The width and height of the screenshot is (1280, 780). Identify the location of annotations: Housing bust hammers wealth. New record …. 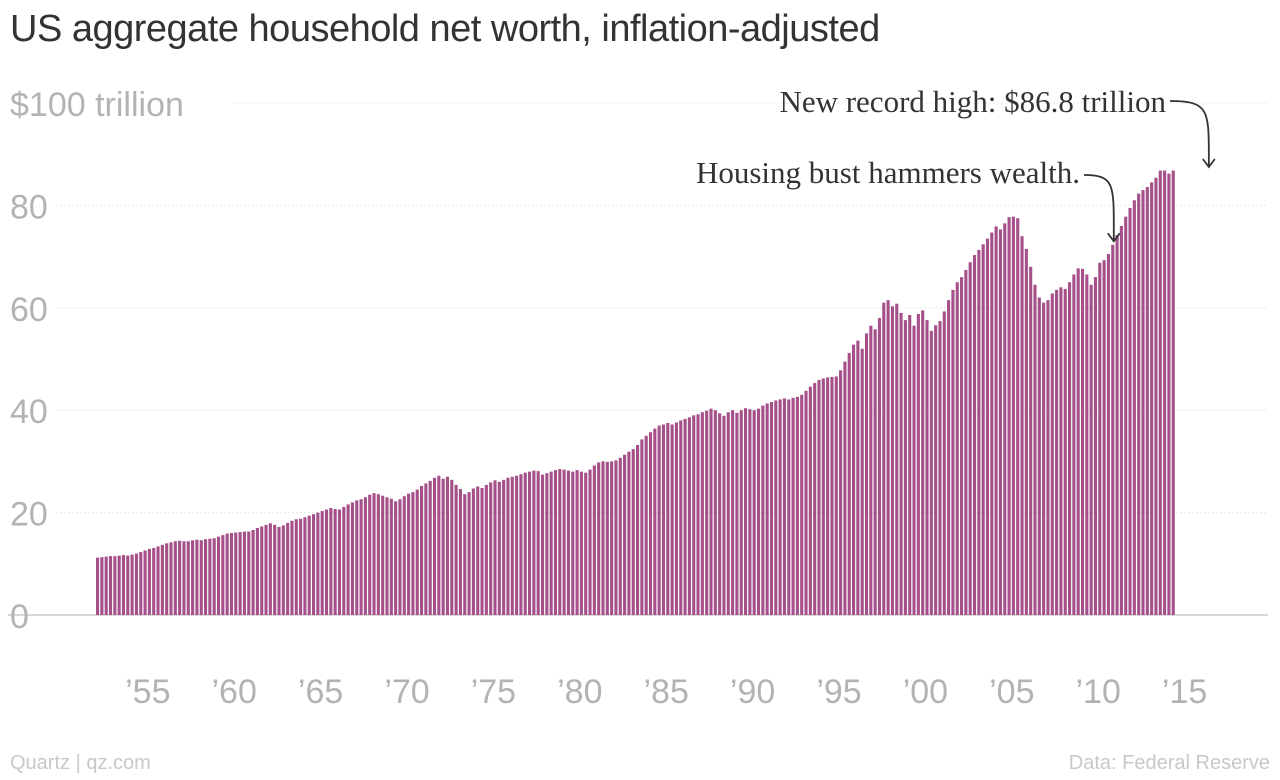
(956, 163).